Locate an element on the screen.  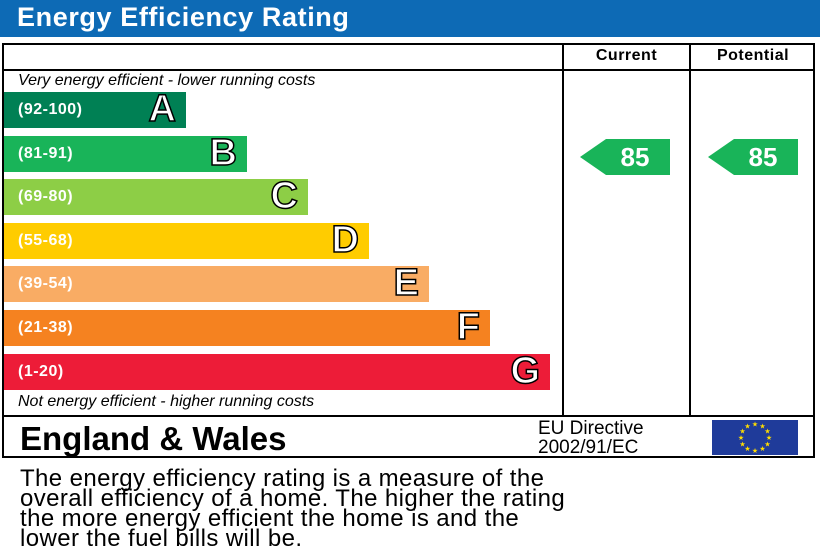
band-g: (1-20) G is located at coordinates (277, 370).